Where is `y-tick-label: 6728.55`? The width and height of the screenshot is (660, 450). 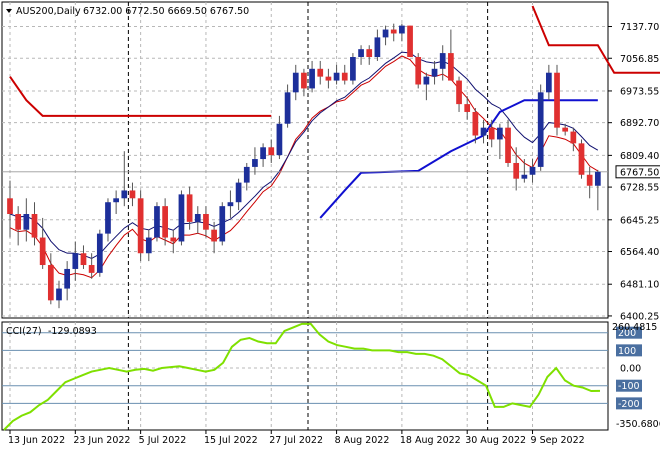
y-tick-label: 6728.55 is located at coordinates (639, 188).